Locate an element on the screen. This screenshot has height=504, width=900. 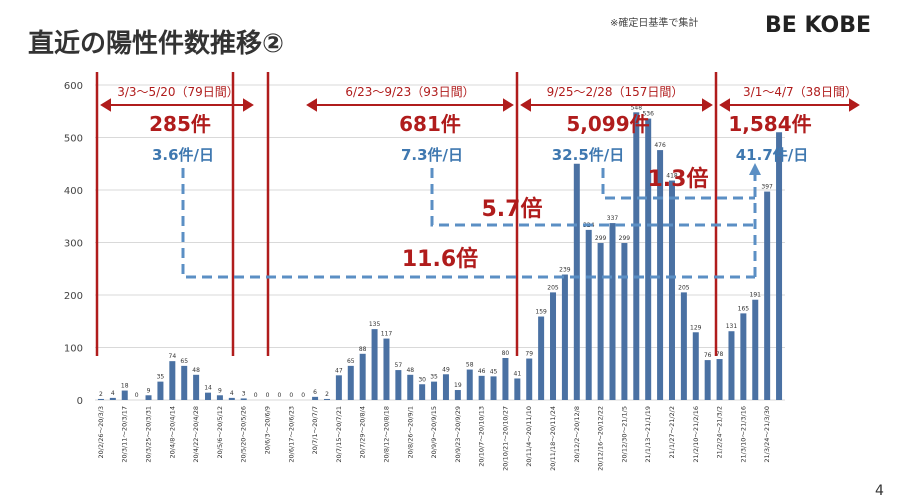
data-label: 205 is located at coordinates (684, 287).